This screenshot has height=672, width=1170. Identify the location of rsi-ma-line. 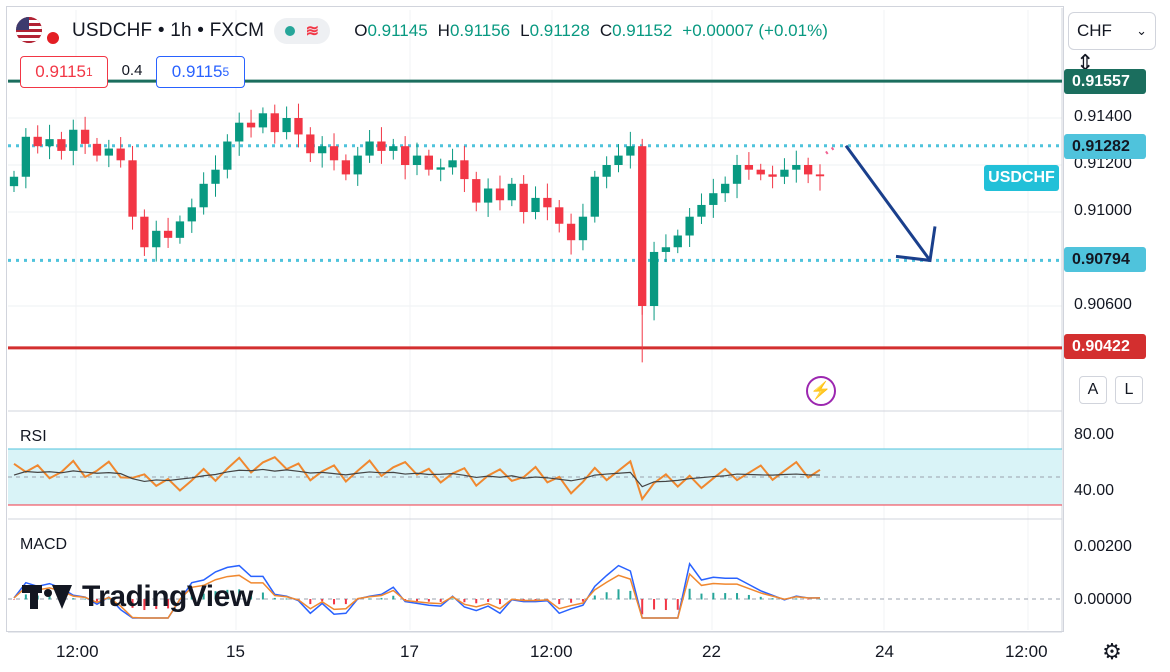
(417, 478).